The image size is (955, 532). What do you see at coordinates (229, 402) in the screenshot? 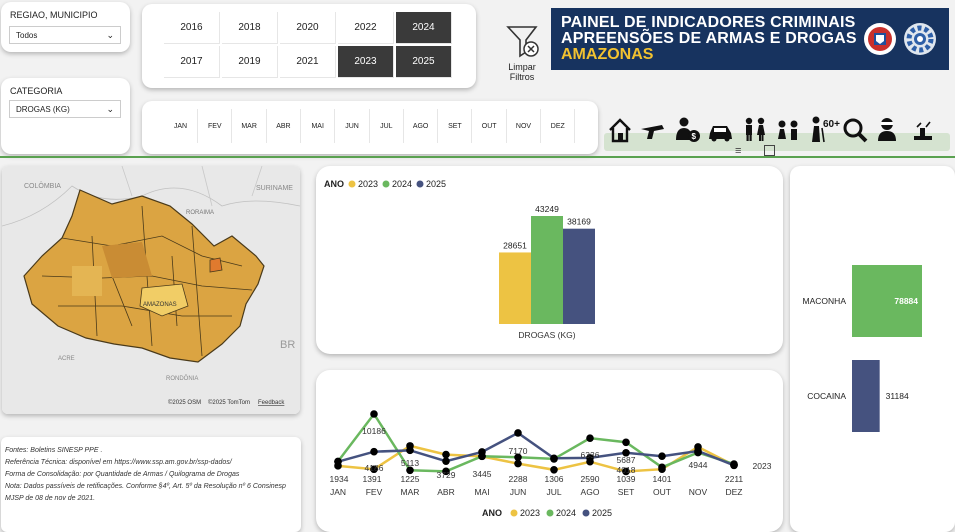
I see `map-attribution-tomtom: ©2025 TomTom` at bounding box center [229, 402].